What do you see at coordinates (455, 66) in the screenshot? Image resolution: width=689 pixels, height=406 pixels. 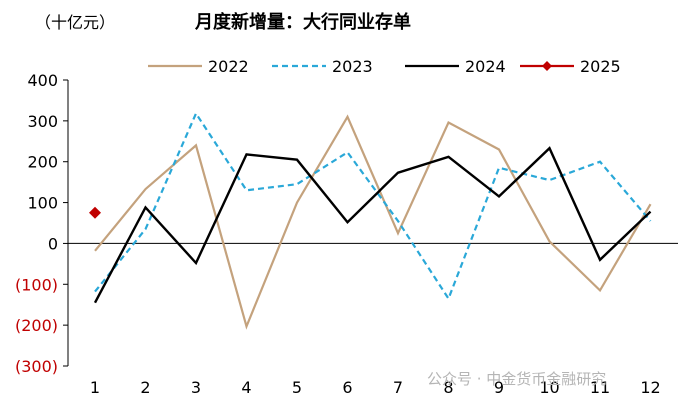 I see `legend-item: 2024` at bounding box center [455, 66].